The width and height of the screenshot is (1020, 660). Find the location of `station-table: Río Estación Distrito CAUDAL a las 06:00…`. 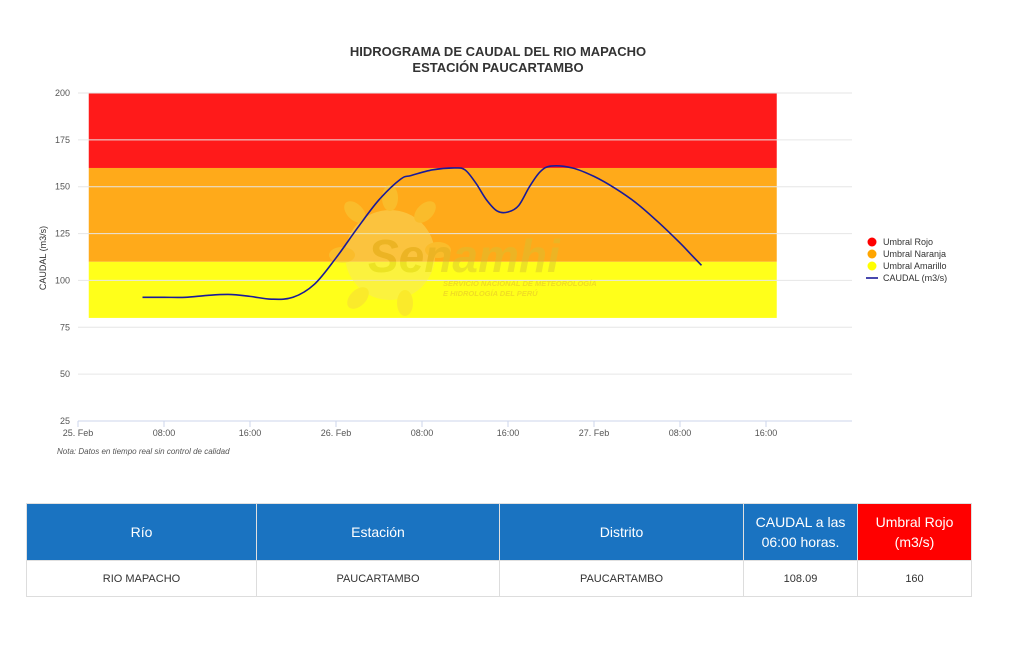

station-table: Río Estación Distrito CAUDAL a las 06:00… is located at coordinates (499, 550).